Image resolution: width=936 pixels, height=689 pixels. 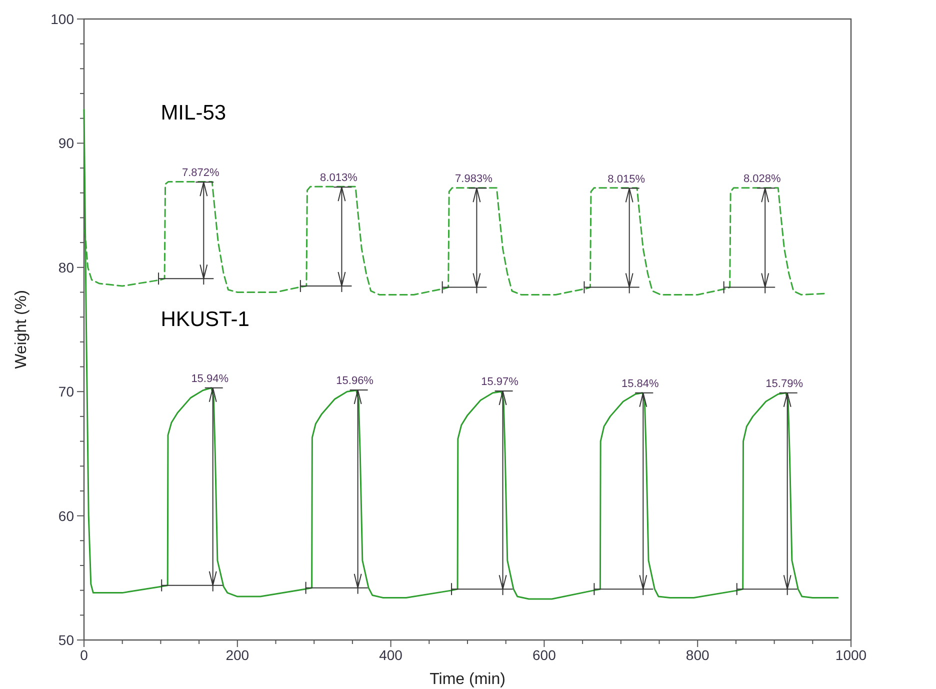 I want to click on legend-label: HKUST-1, so click(x=205, y=319).